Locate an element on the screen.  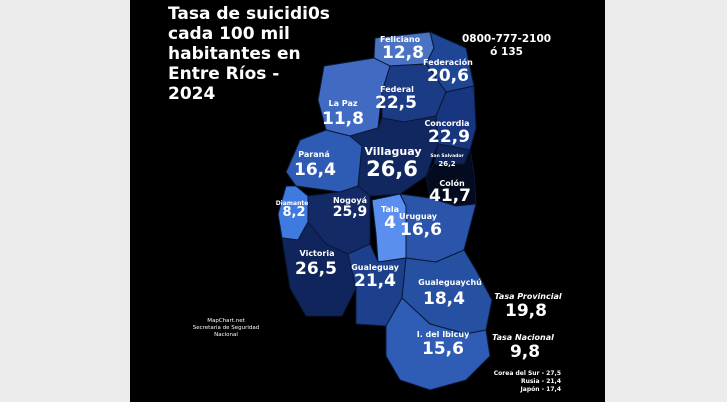
dept-name-gualeguay: Gualeguay is located at coordinates (375, 267).